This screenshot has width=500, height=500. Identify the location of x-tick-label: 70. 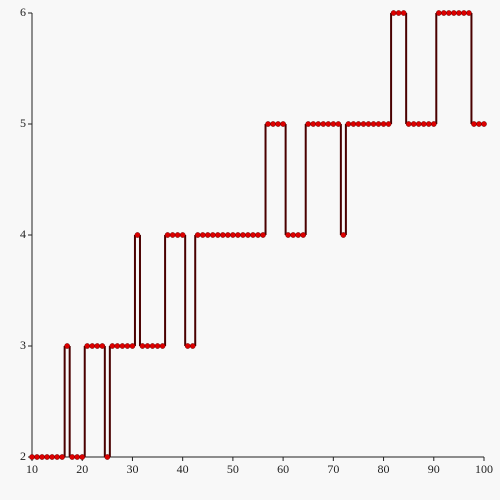
(333, 469).